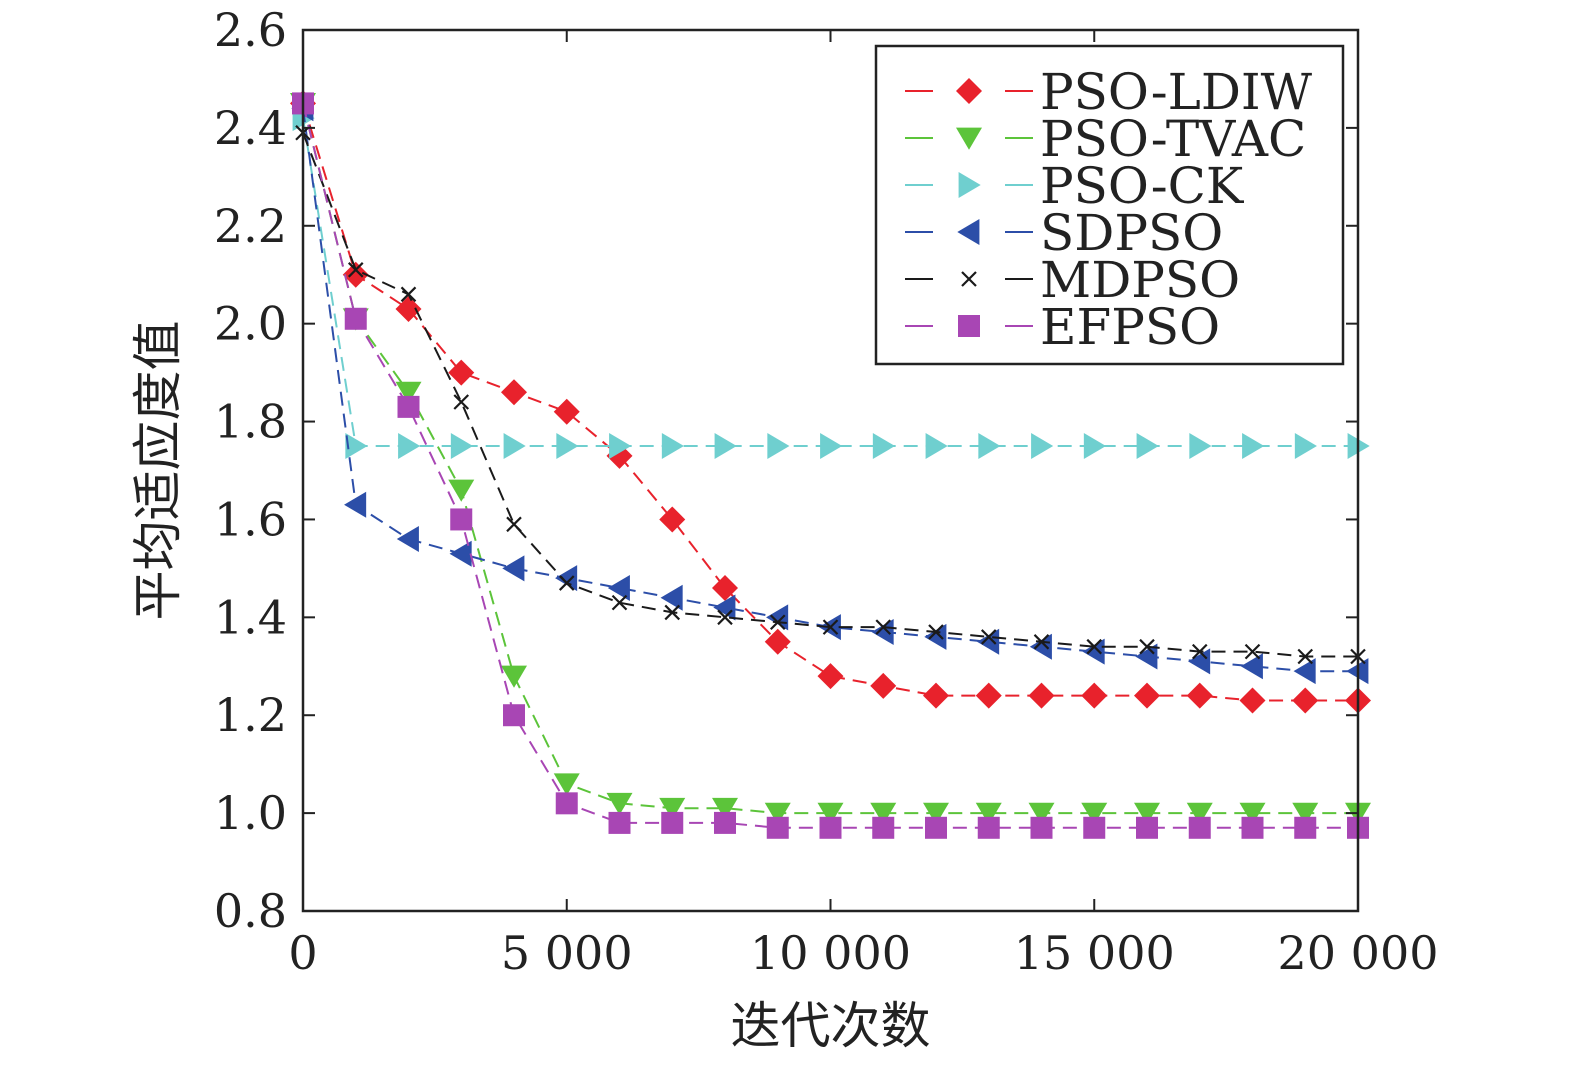  What do you see at coordinates (968, 232) in the screenshot?
I see `legend-marker-sdpso` at bounding box center [968, 232].